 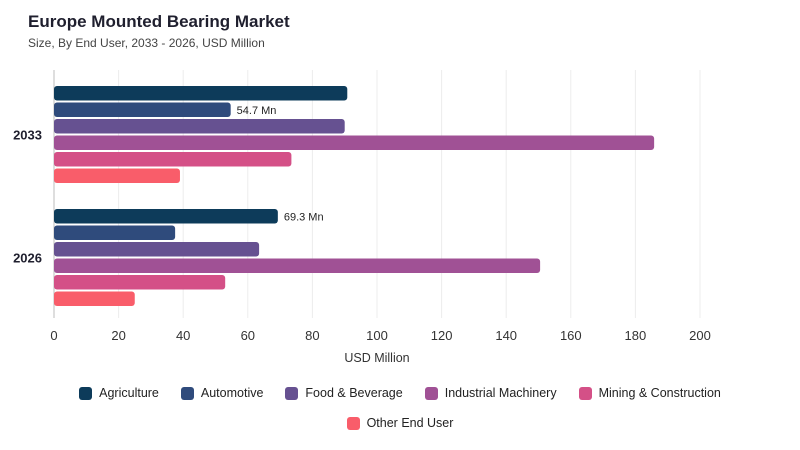 I want to click on legend-item-industrial-machinery: Industrial Machinery, so click(x=490, y=393).